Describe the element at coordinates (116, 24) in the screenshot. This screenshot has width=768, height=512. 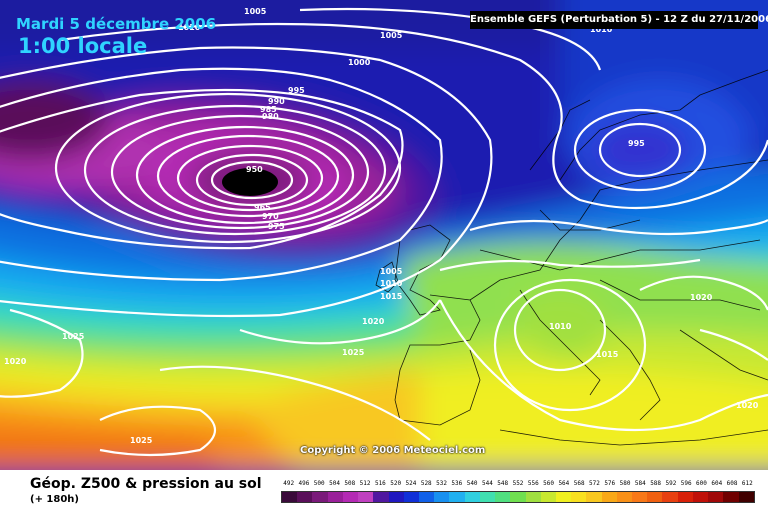
I see `forecast-date: Mardi 5 décembre 2006` at that location.